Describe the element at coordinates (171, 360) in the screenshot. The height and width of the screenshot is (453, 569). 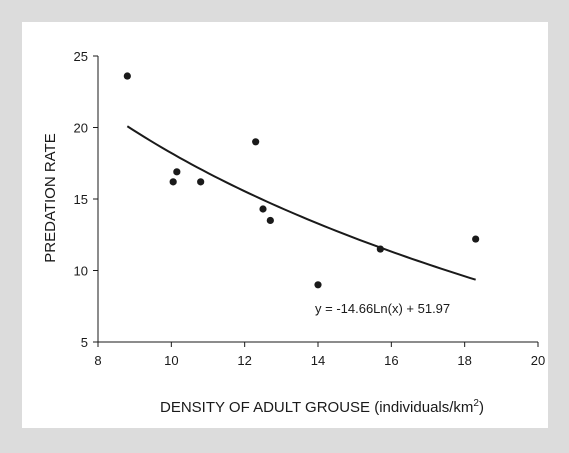
I see `x-tick-label: 10` at that location.